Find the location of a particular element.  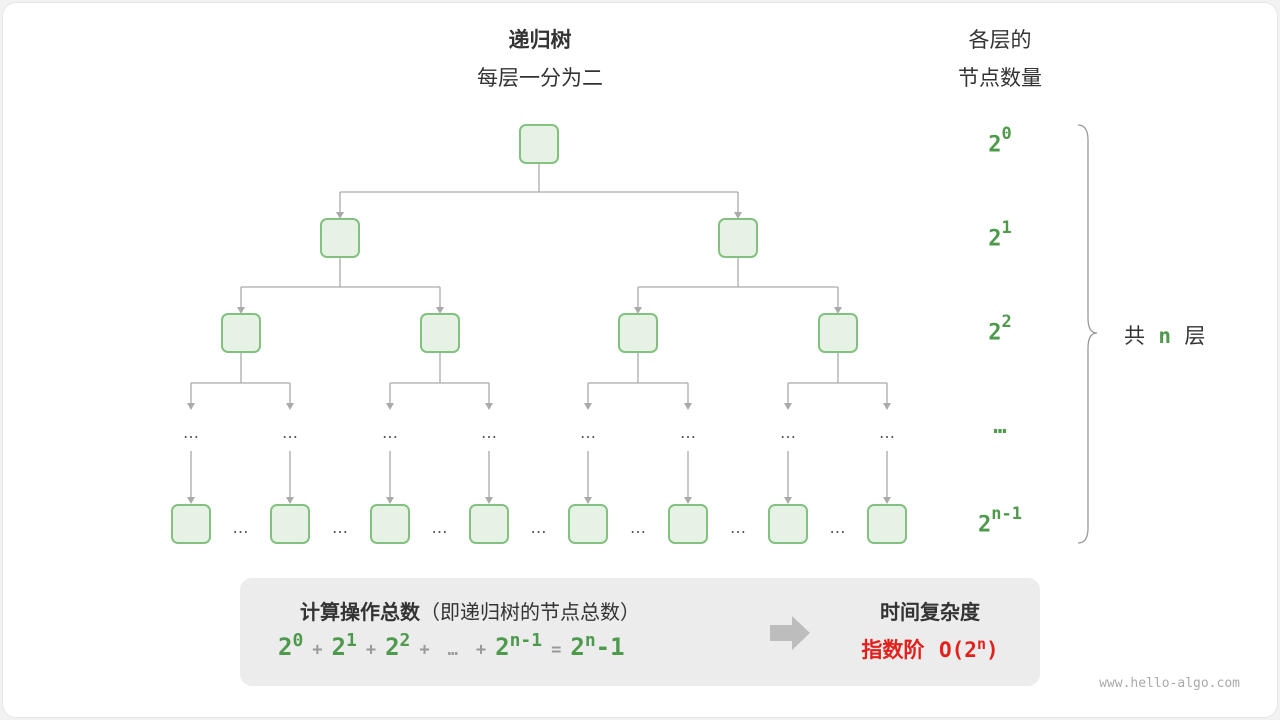

complexity-o: O(2 is located at coordinates (958, 650).